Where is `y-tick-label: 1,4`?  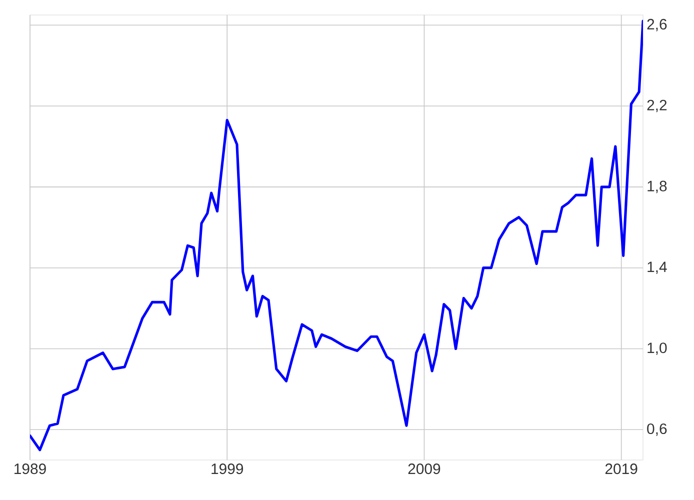
y-tick-label: 1,4 is located at coordinates (657, 268).